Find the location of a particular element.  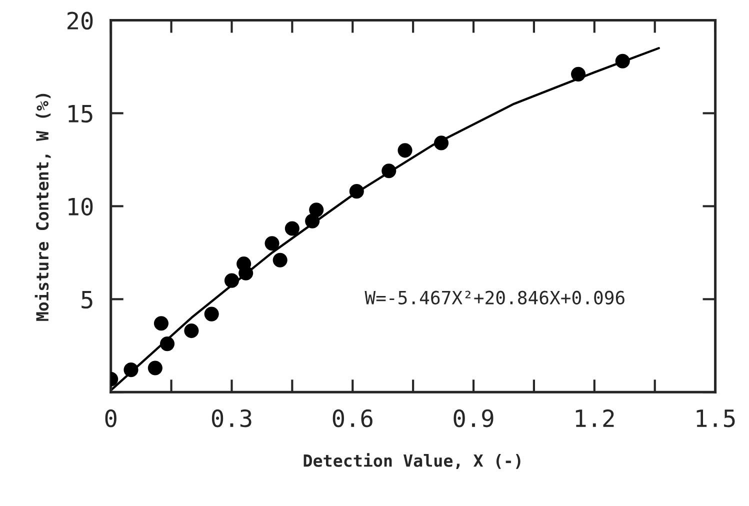

y-tick-label: 5 is located at coordinates (87, 299).